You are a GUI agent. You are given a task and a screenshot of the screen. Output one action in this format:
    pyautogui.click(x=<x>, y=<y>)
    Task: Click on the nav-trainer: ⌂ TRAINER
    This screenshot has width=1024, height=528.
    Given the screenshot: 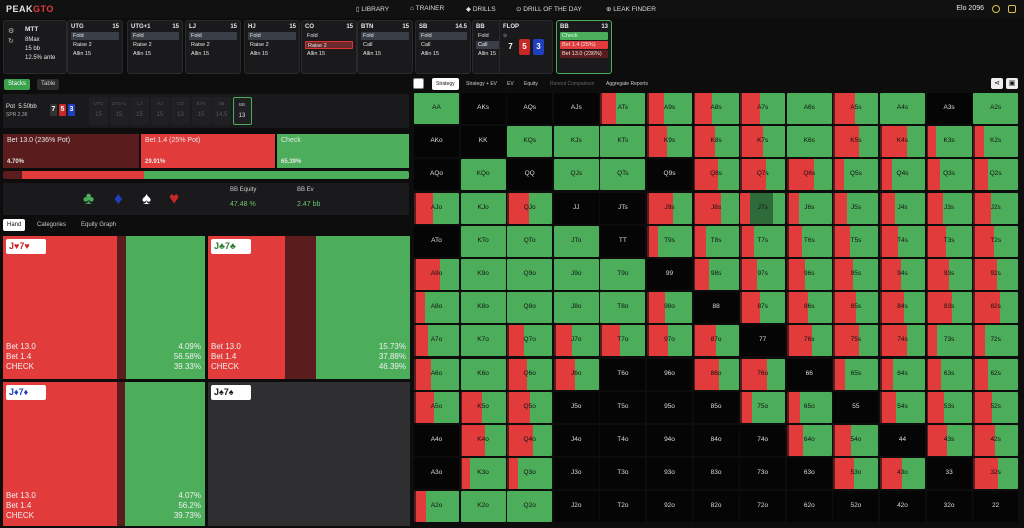 What is the action you would take?
    pyautogui.click(x=427, y=8)
    